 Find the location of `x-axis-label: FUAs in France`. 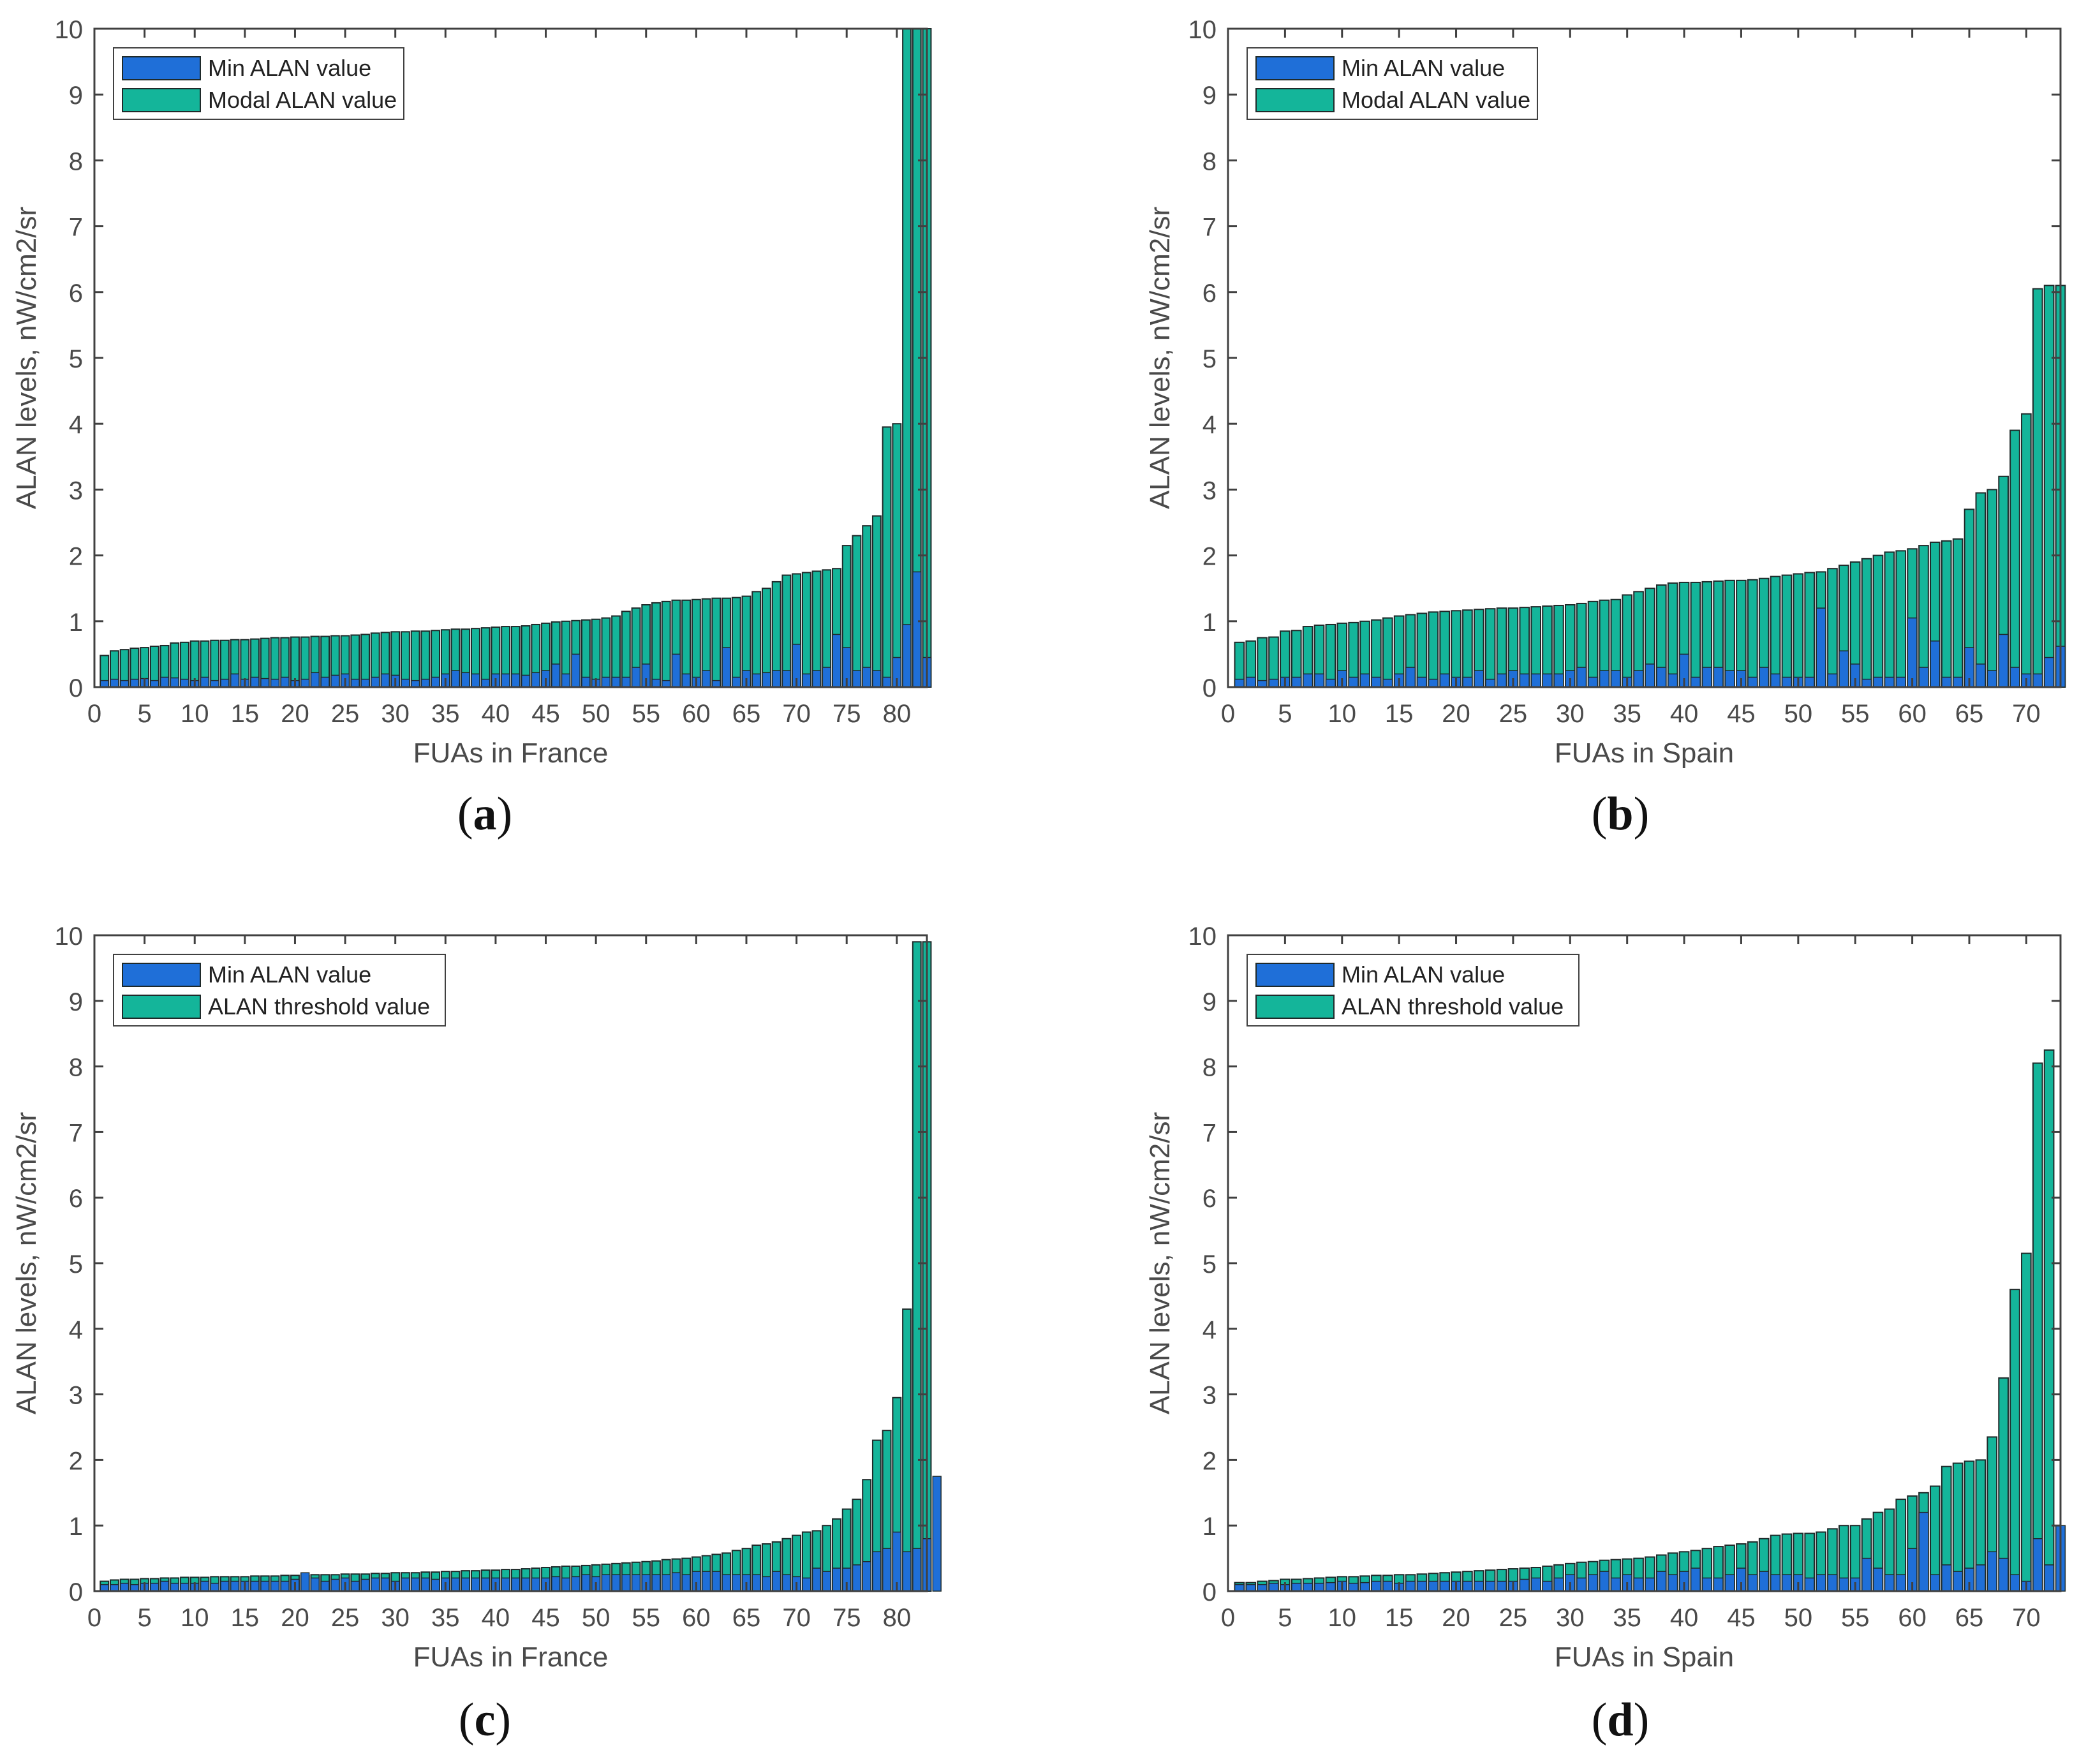

x-axis-label: FUAs in France is located at coordinates (511, 1657).